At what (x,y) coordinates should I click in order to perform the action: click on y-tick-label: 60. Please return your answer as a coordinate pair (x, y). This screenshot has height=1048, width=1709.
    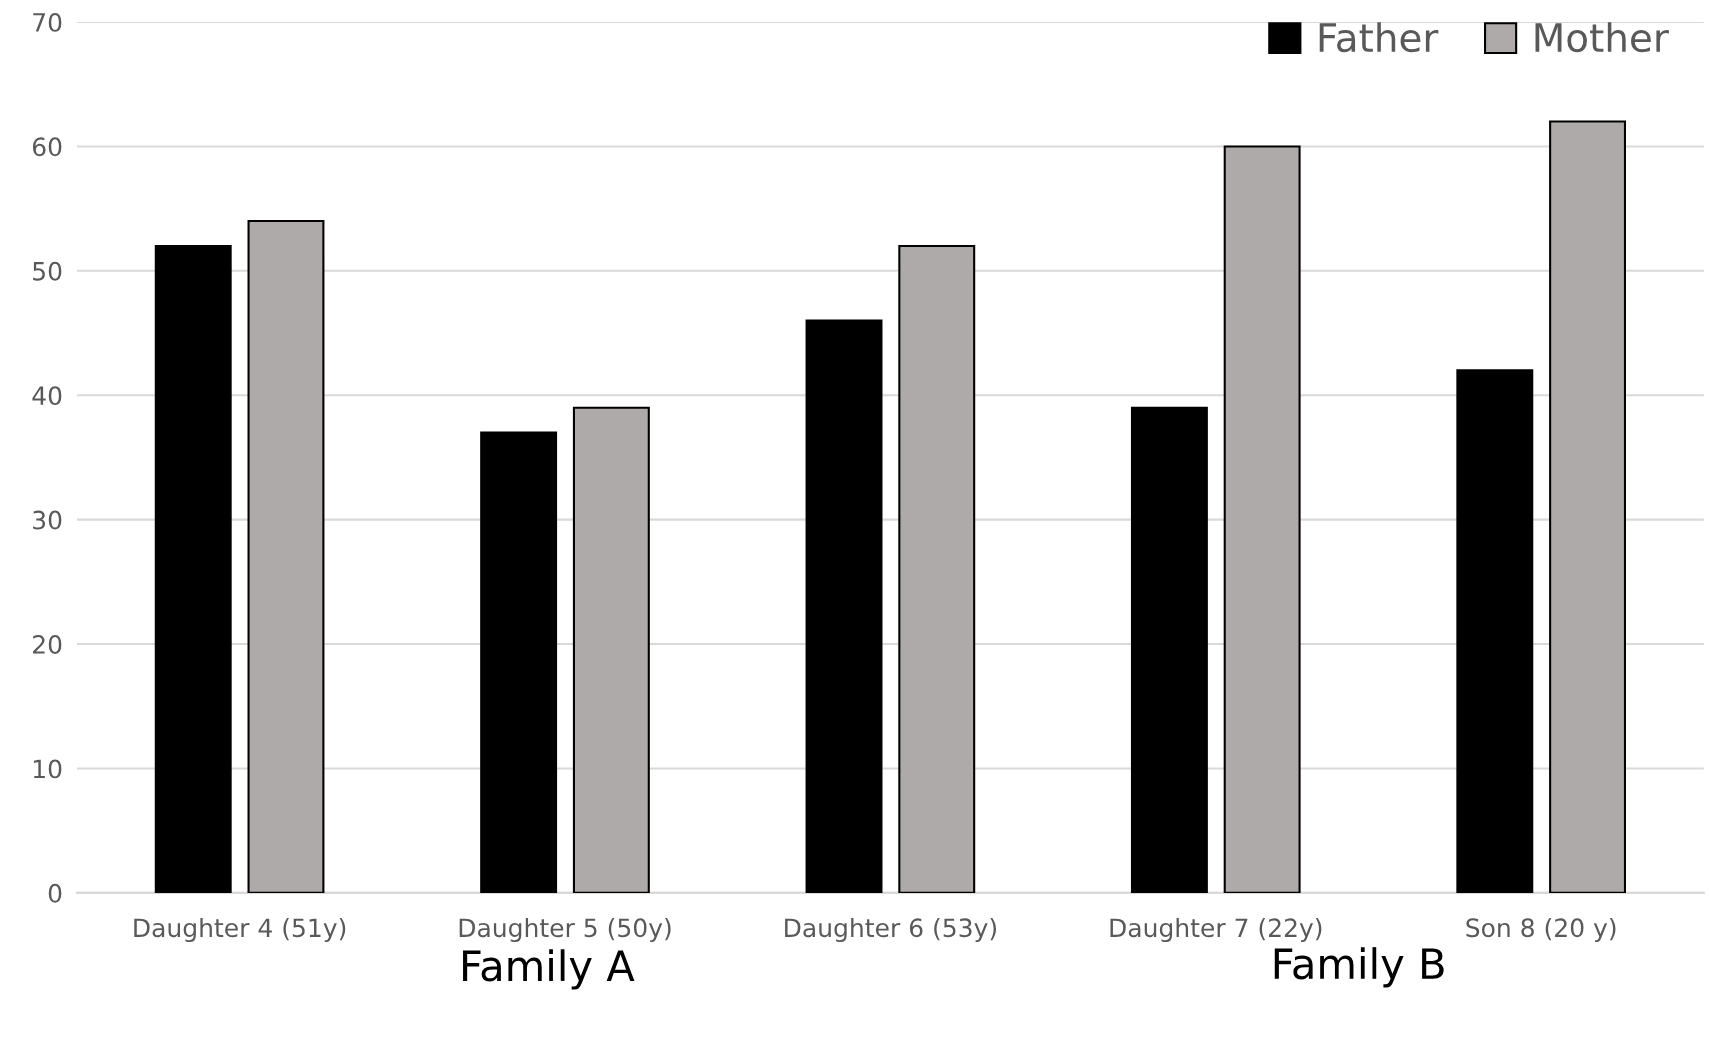
    Looking at the image, I should click on (47, 147).